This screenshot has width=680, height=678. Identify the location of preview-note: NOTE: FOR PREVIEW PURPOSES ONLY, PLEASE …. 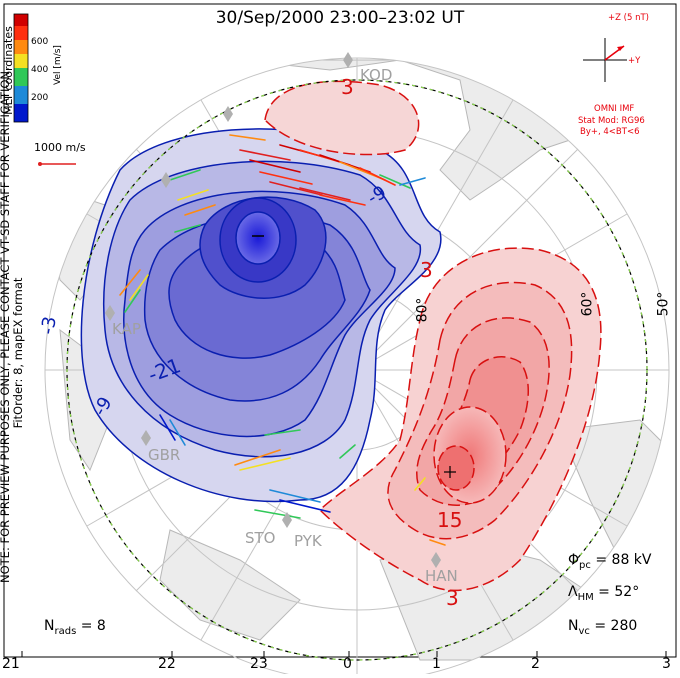
(12, 325).